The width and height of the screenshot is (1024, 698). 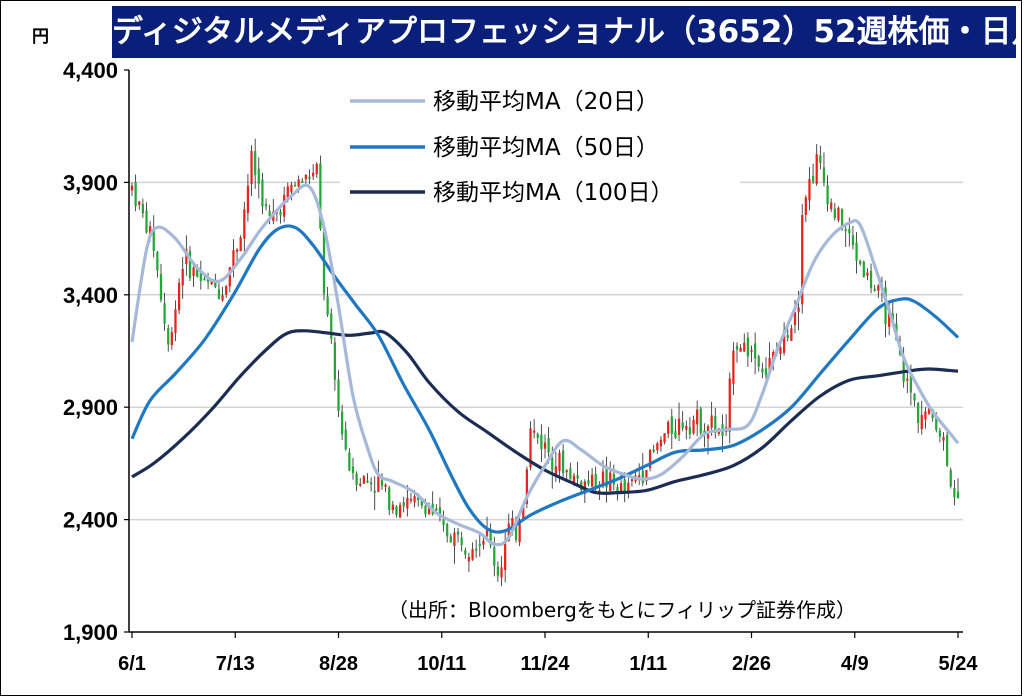 I want to click on y-tick-label: 4,400, so click(x=90, y=70).